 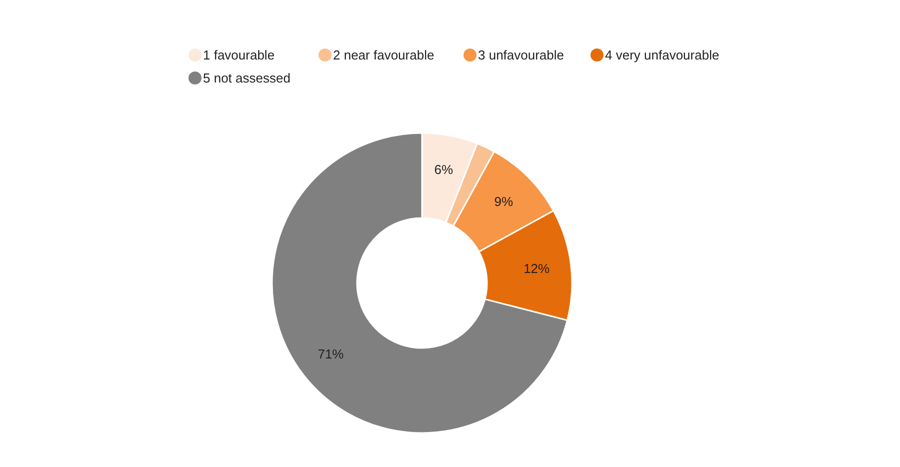 I want to click on data-label: 12%, so click(x=537, y=268).